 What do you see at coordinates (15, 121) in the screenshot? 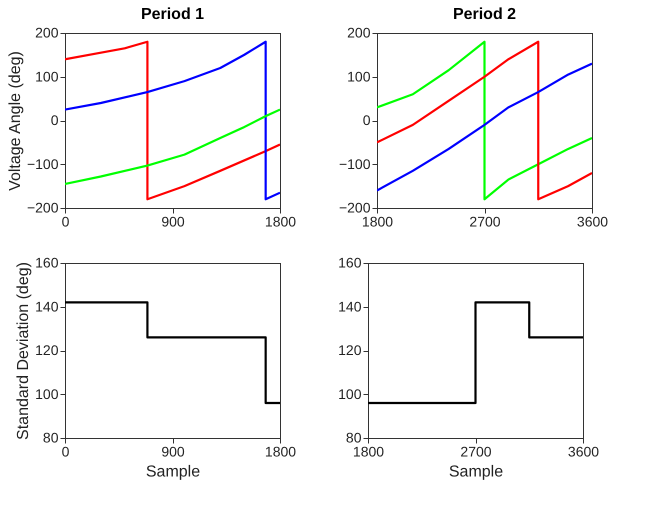
I see `y-axis-title: Voltage Angle (deg)` at bounding box center [15, 121].